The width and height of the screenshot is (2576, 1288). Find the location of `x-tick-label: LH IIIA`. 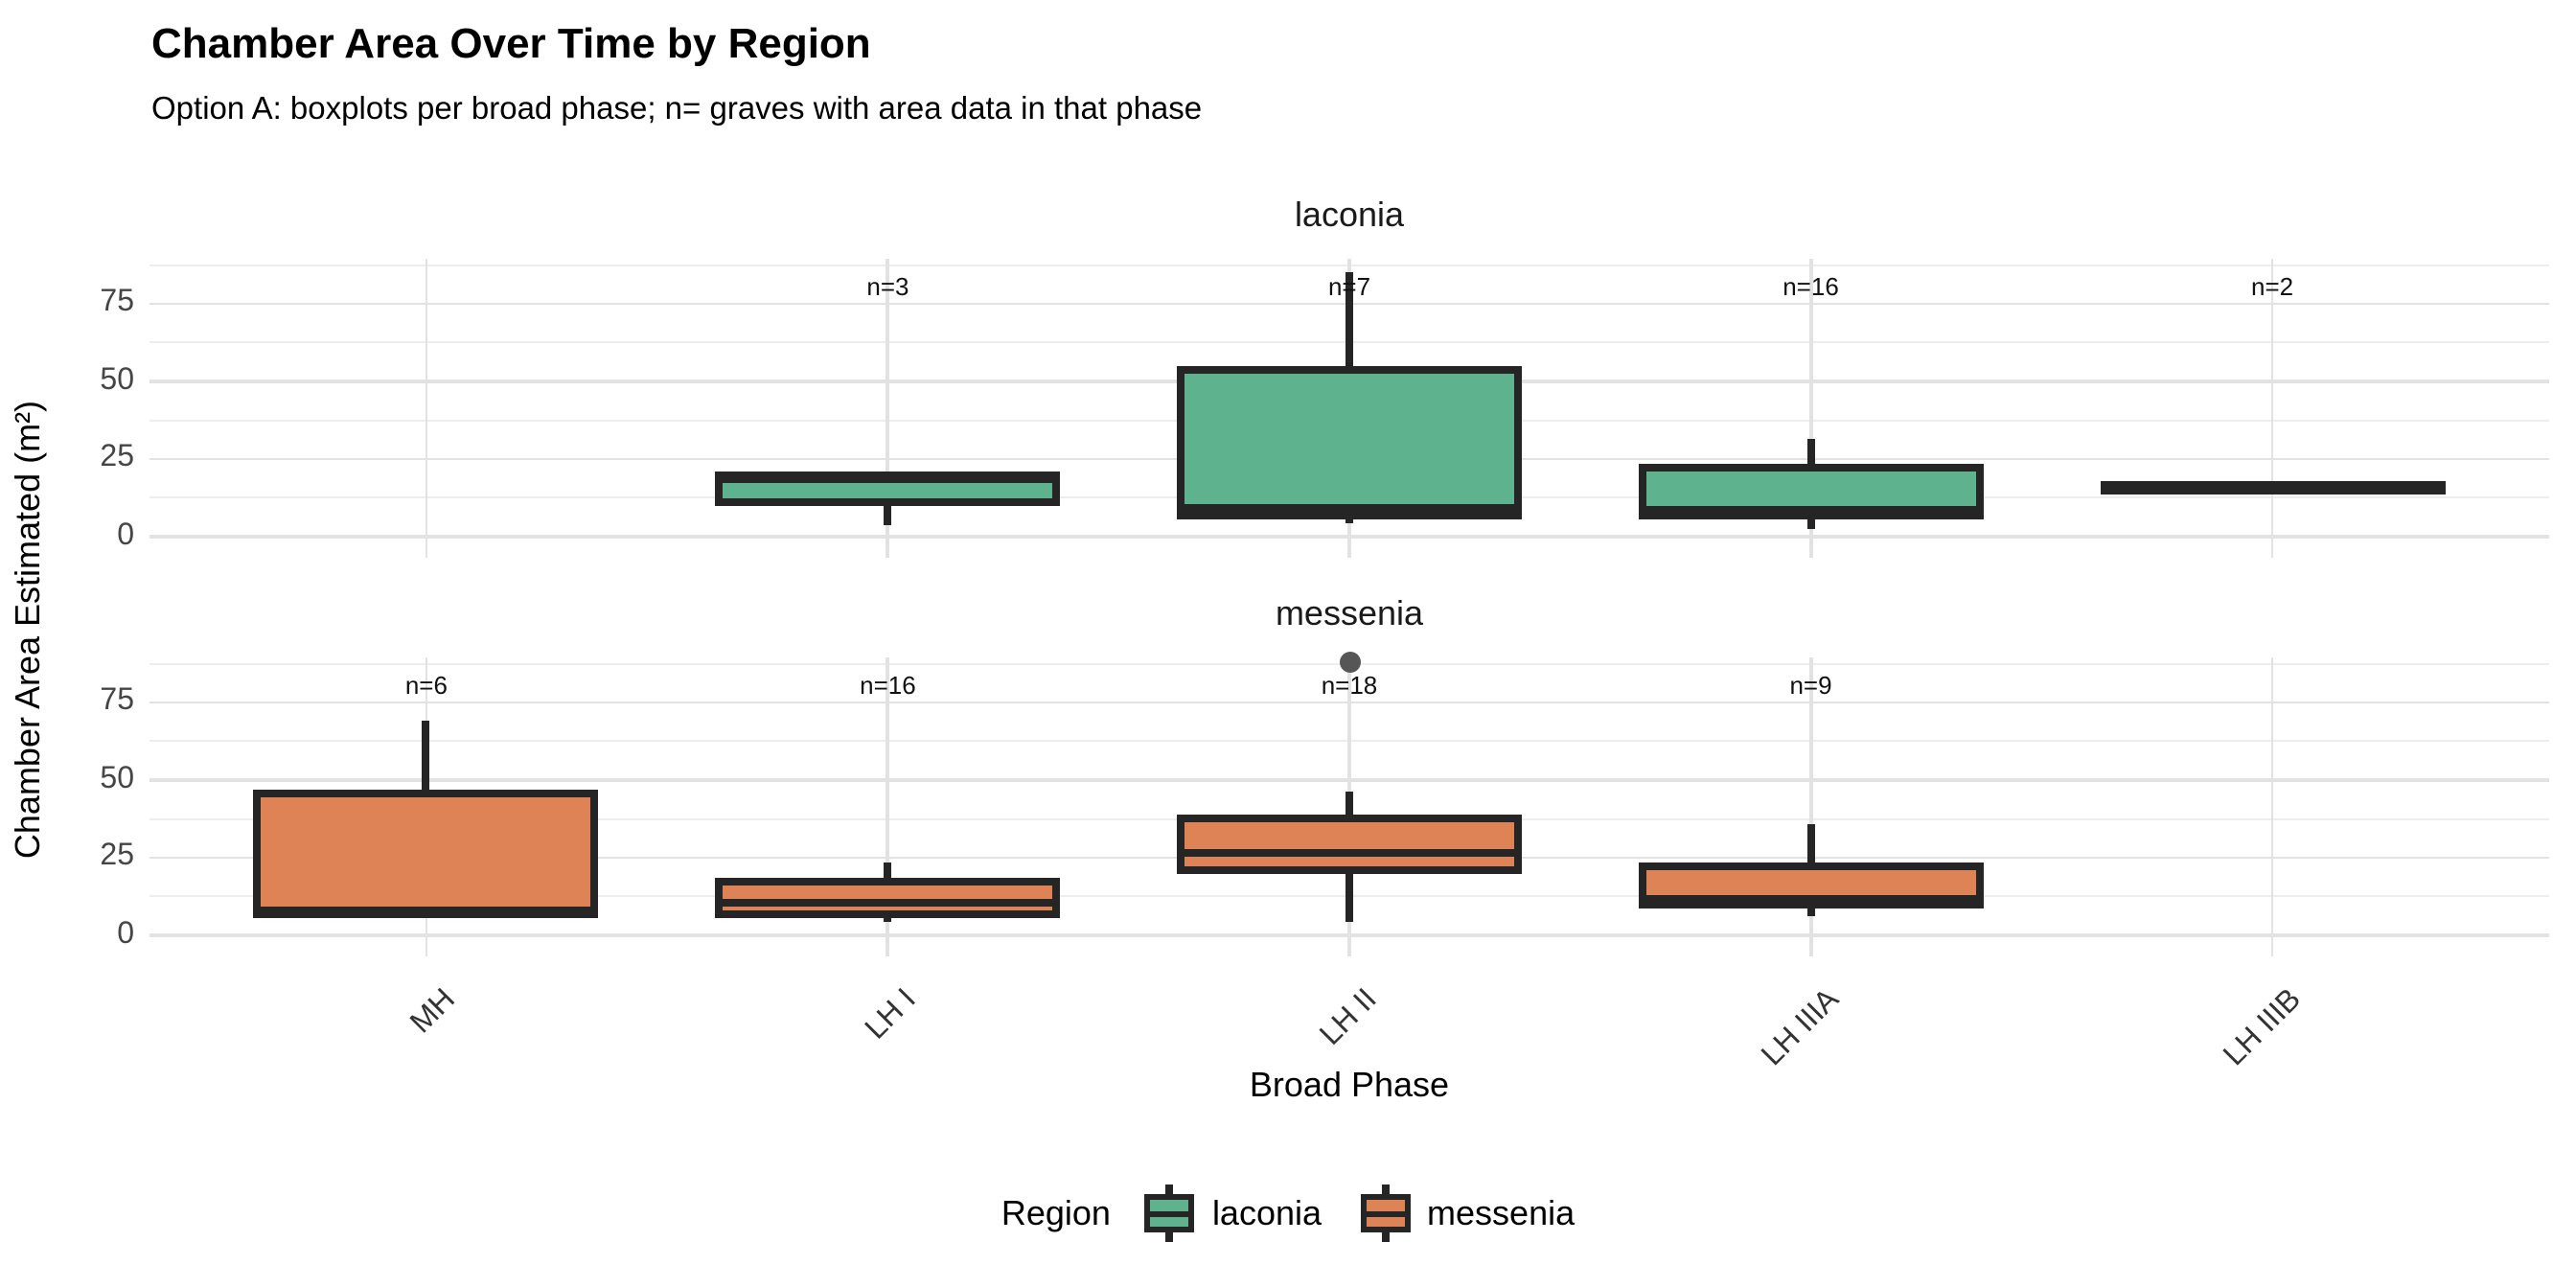

x-tick-label: LH IIIA is located at coordinates (1801, 1027).